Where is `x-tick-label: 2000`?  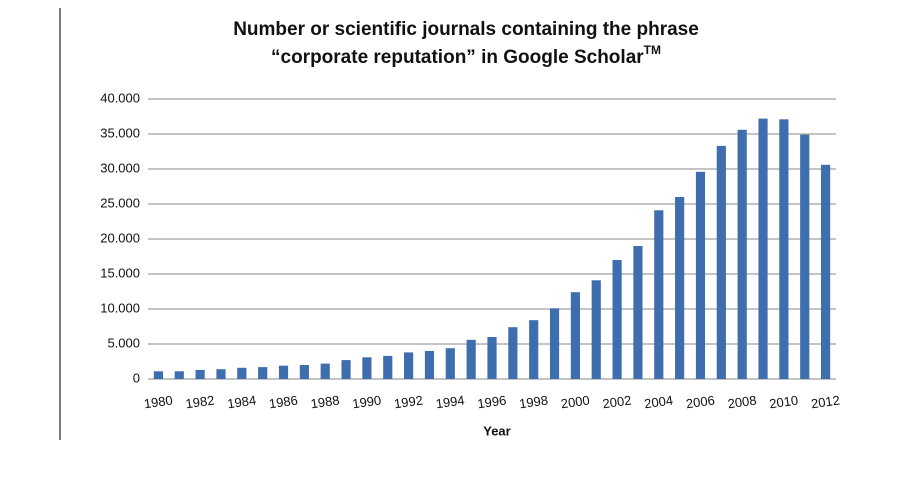
x-tick-label: 2000 is located at coordinates (575, 402).